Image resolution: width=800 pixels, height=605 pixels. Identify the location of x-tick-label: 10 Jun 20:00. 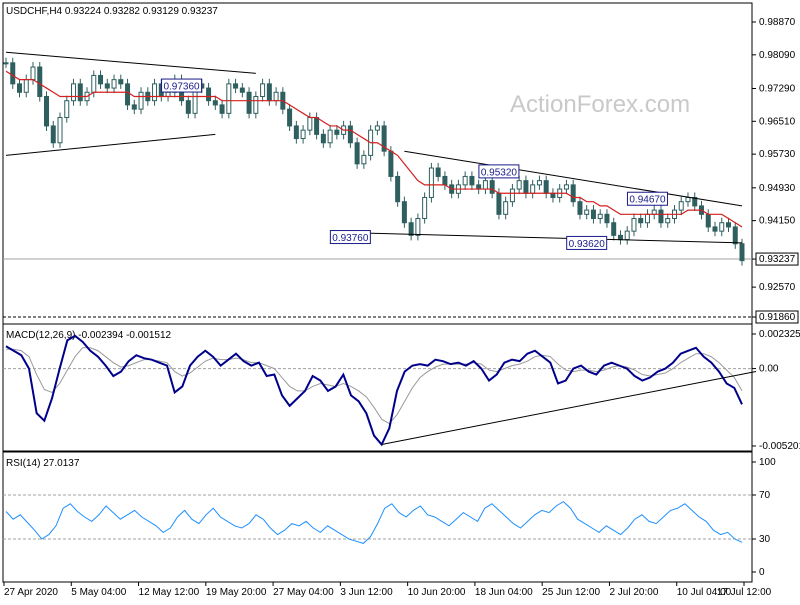
(437, 592).